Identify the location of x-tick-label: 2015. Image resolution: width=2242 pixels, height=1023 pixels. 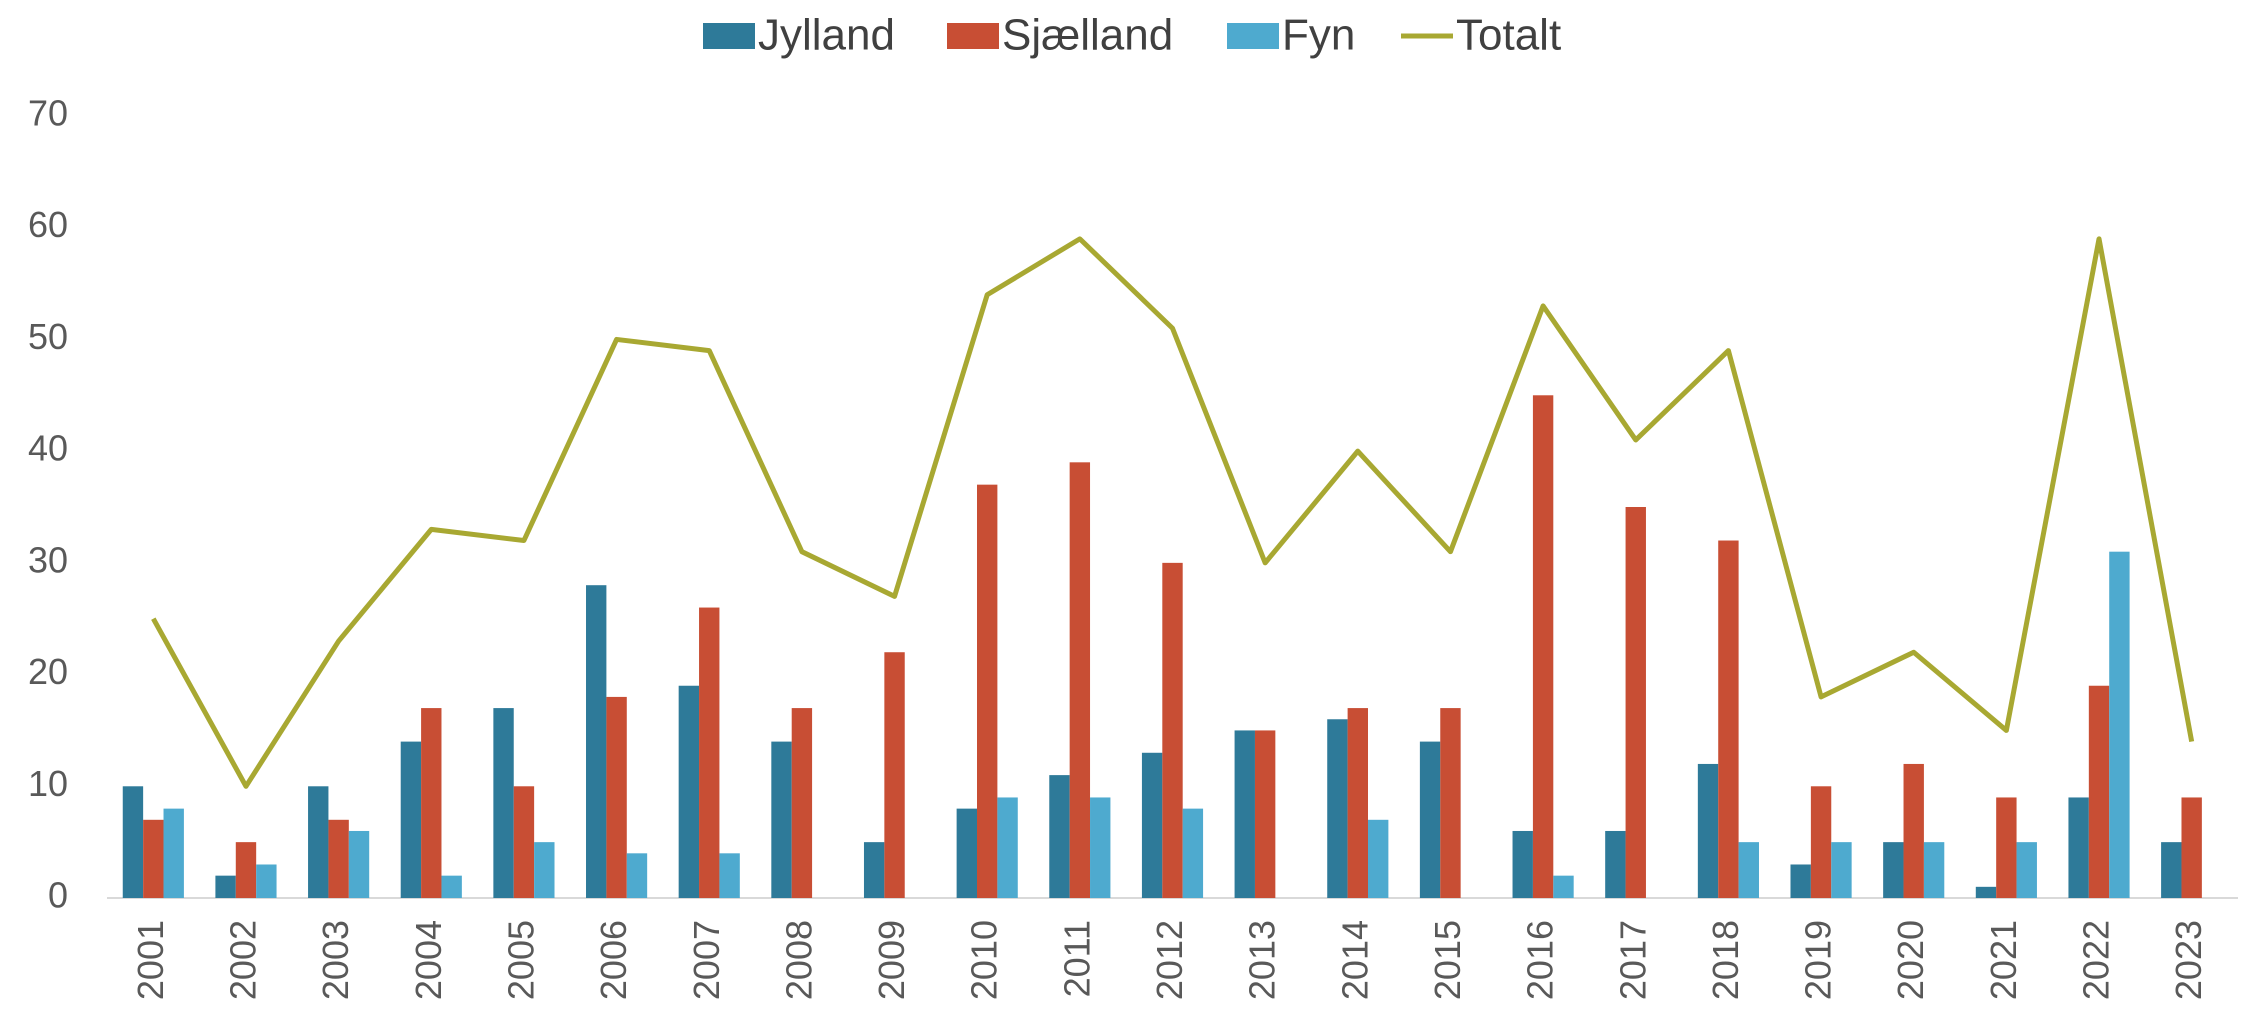
(1447, 960).